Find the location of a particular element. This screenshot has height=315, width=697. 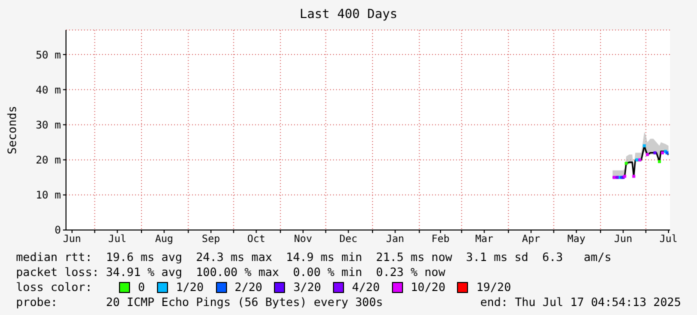

y-tick-label: 10 m is located at coordinates (48, 196).